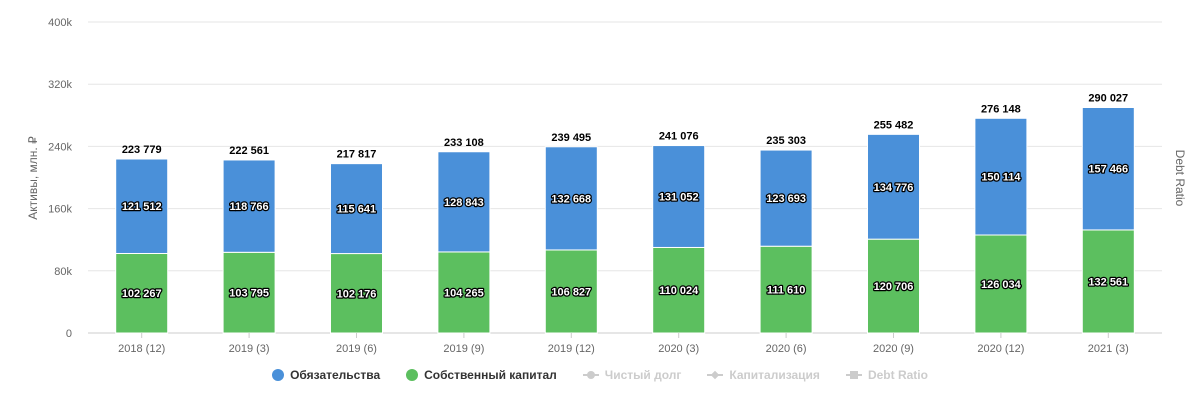  I want to click on bar-total-label: 233 108, so click(464, 143).